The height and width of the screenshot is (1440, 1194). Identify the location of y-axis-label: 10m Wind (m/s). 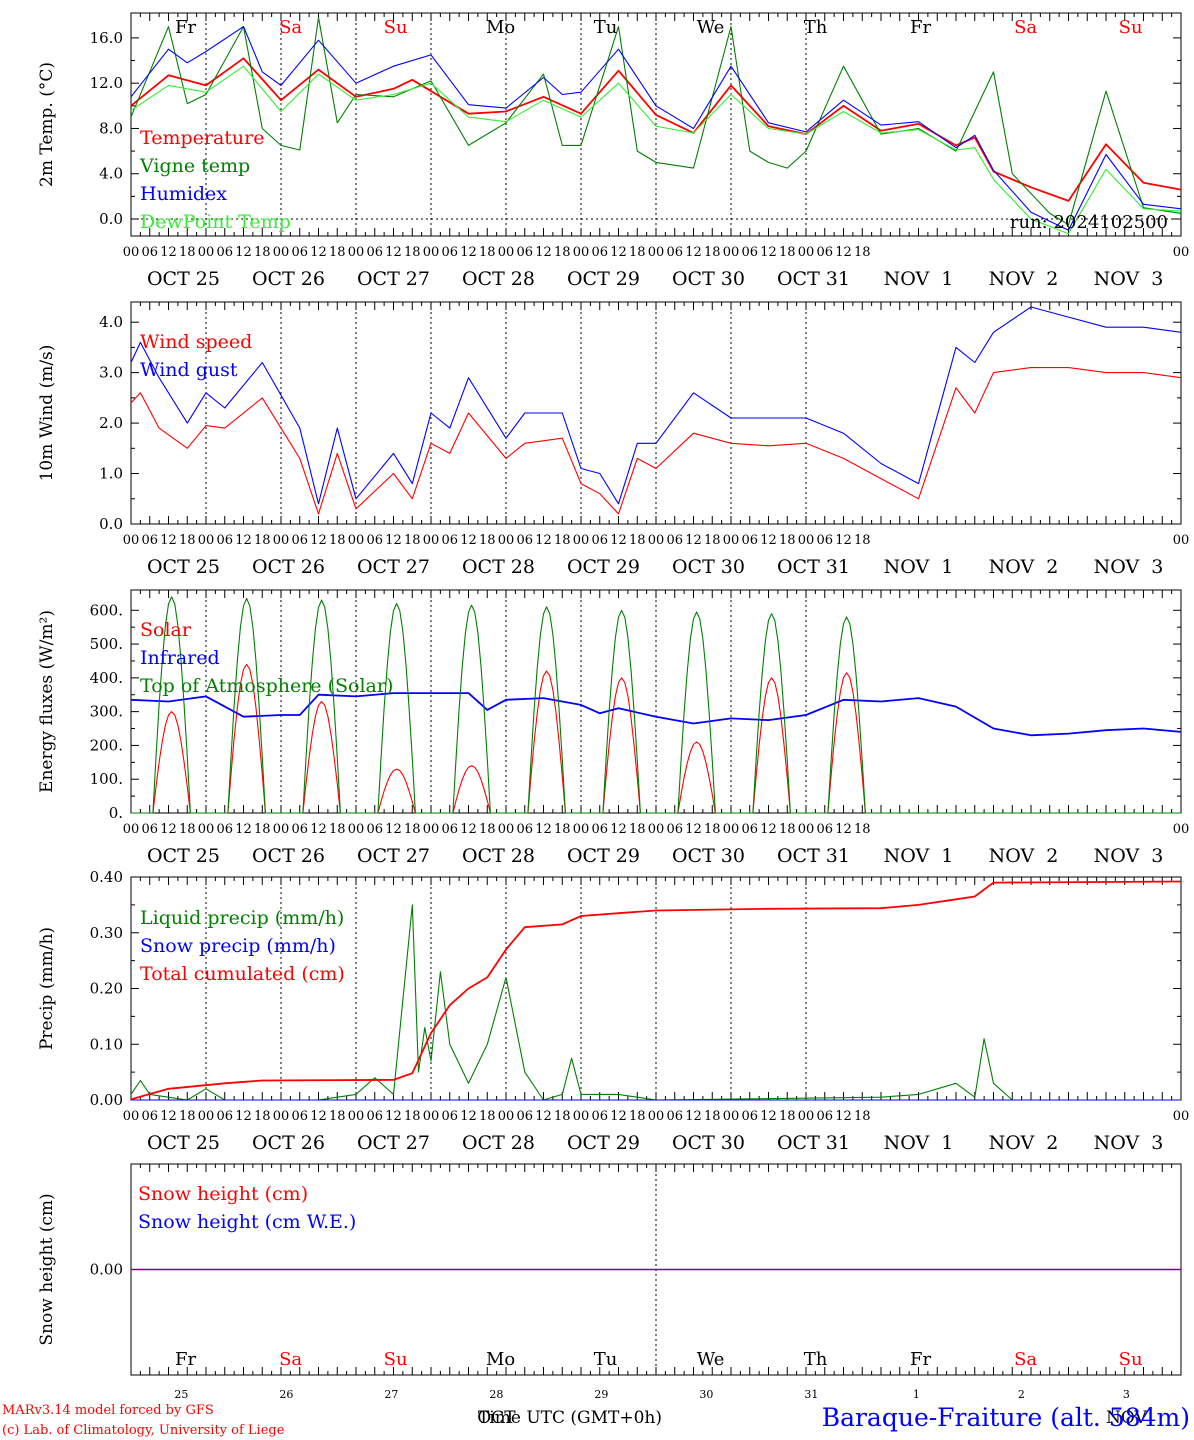
(47, 413).